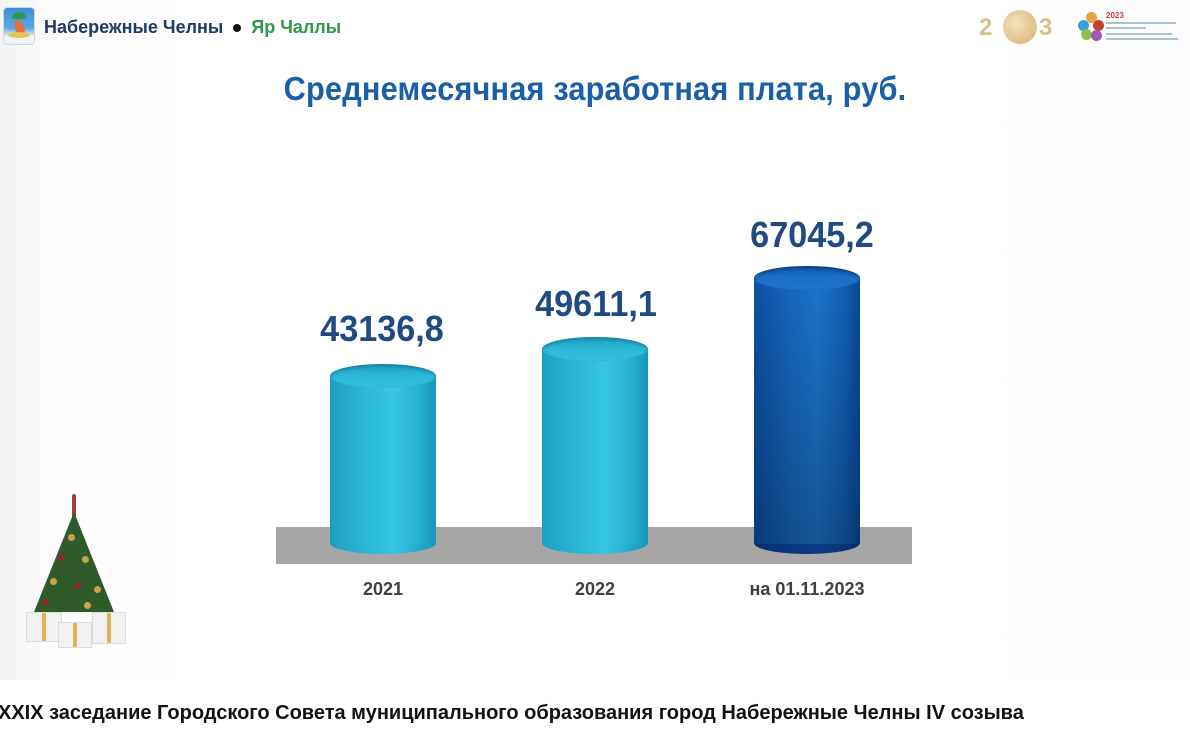 The image size is (1190, 752). What do you see at coordinates (383, 459) in the screenshot?
I see `bar-2021` at bounding box center [383, 459].